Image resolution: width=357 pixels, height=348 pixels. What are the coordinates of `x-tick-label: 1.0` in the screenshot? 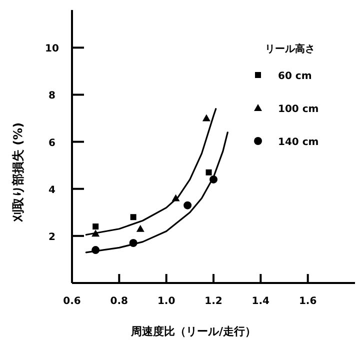 It's located at (166, 301).